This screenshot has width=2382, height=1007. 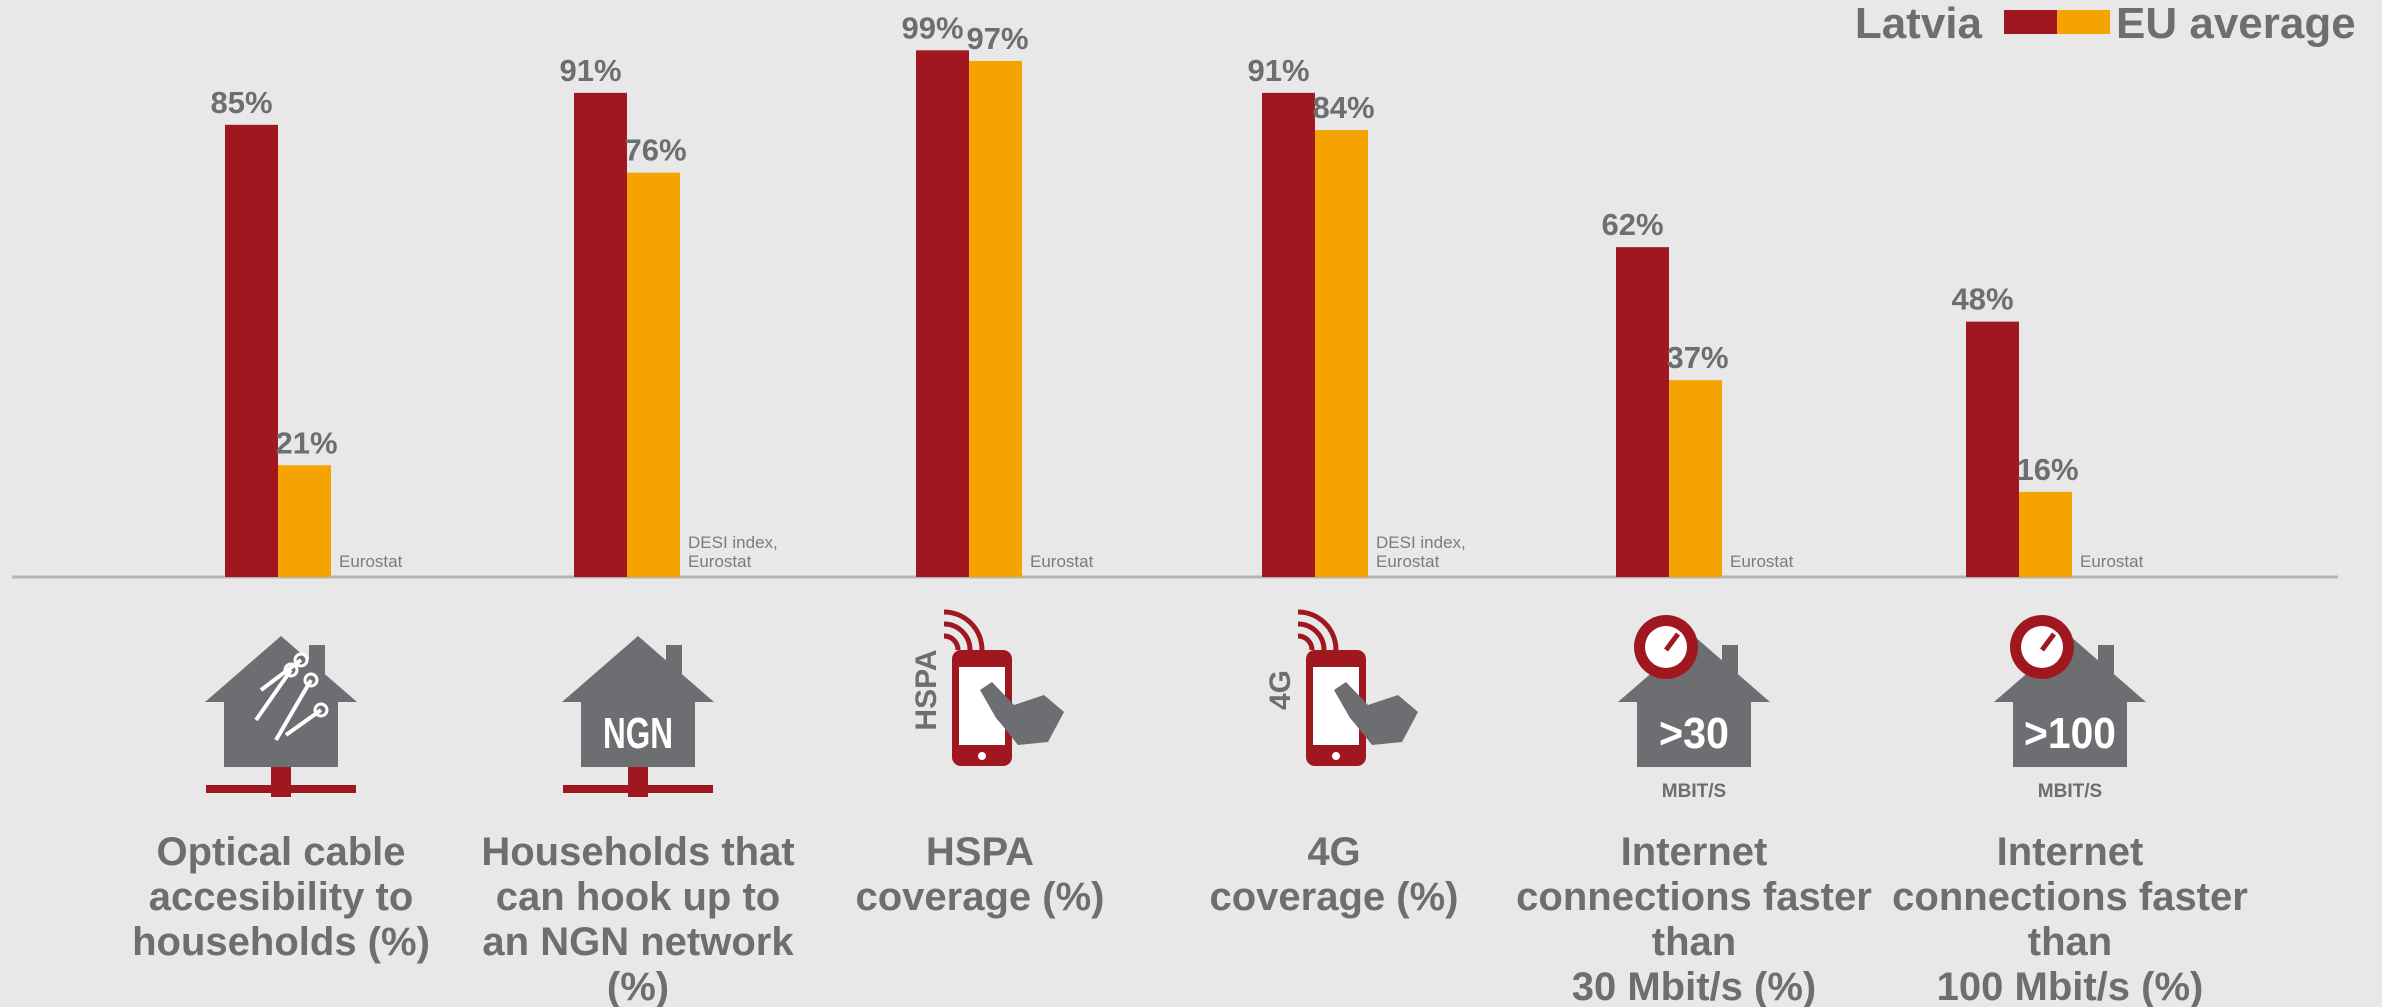 I want to click on value-label: 84%, so click(x=1343, y=107).